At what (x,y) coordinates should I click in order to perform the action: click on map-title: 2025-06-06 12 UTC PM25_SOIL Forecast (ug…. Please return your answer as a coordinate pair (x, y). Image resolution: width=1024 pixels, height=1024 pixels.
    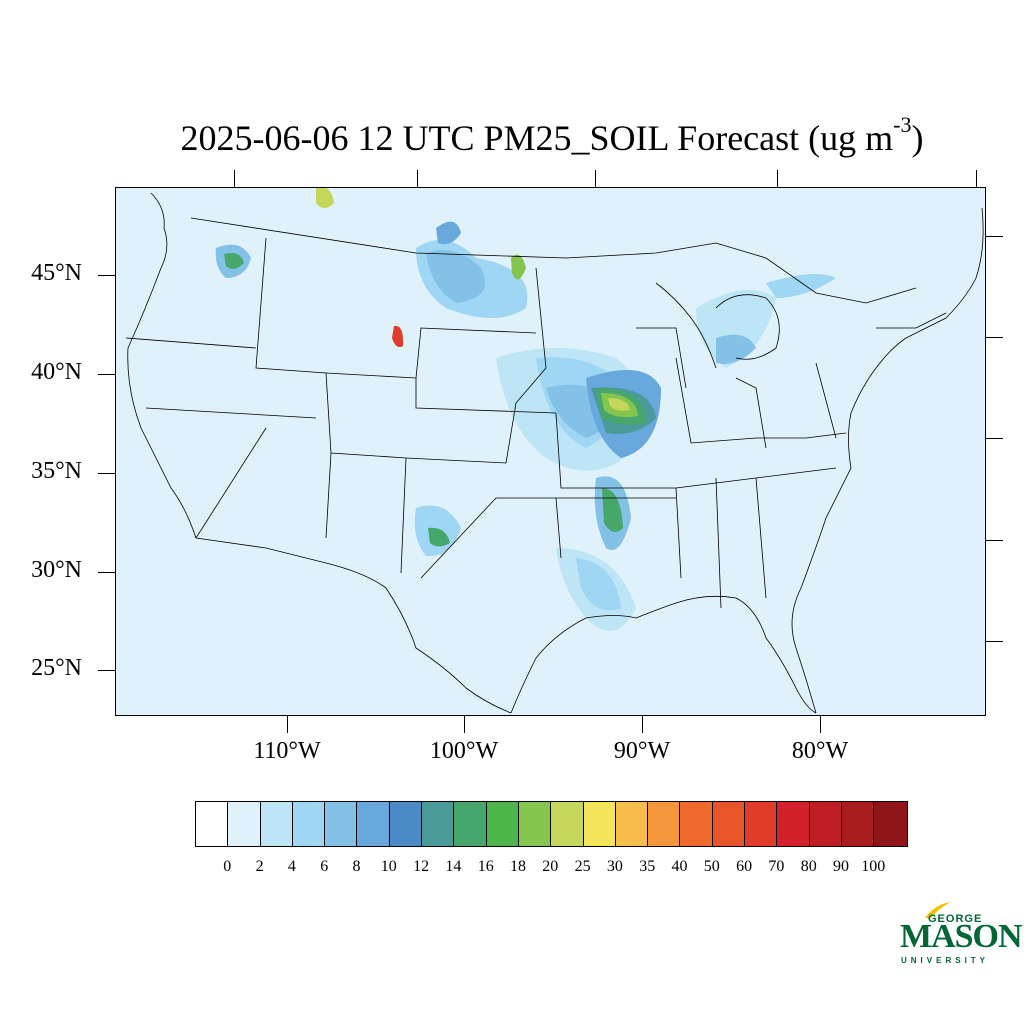
    Looking at the image, I should click on (512, 135).